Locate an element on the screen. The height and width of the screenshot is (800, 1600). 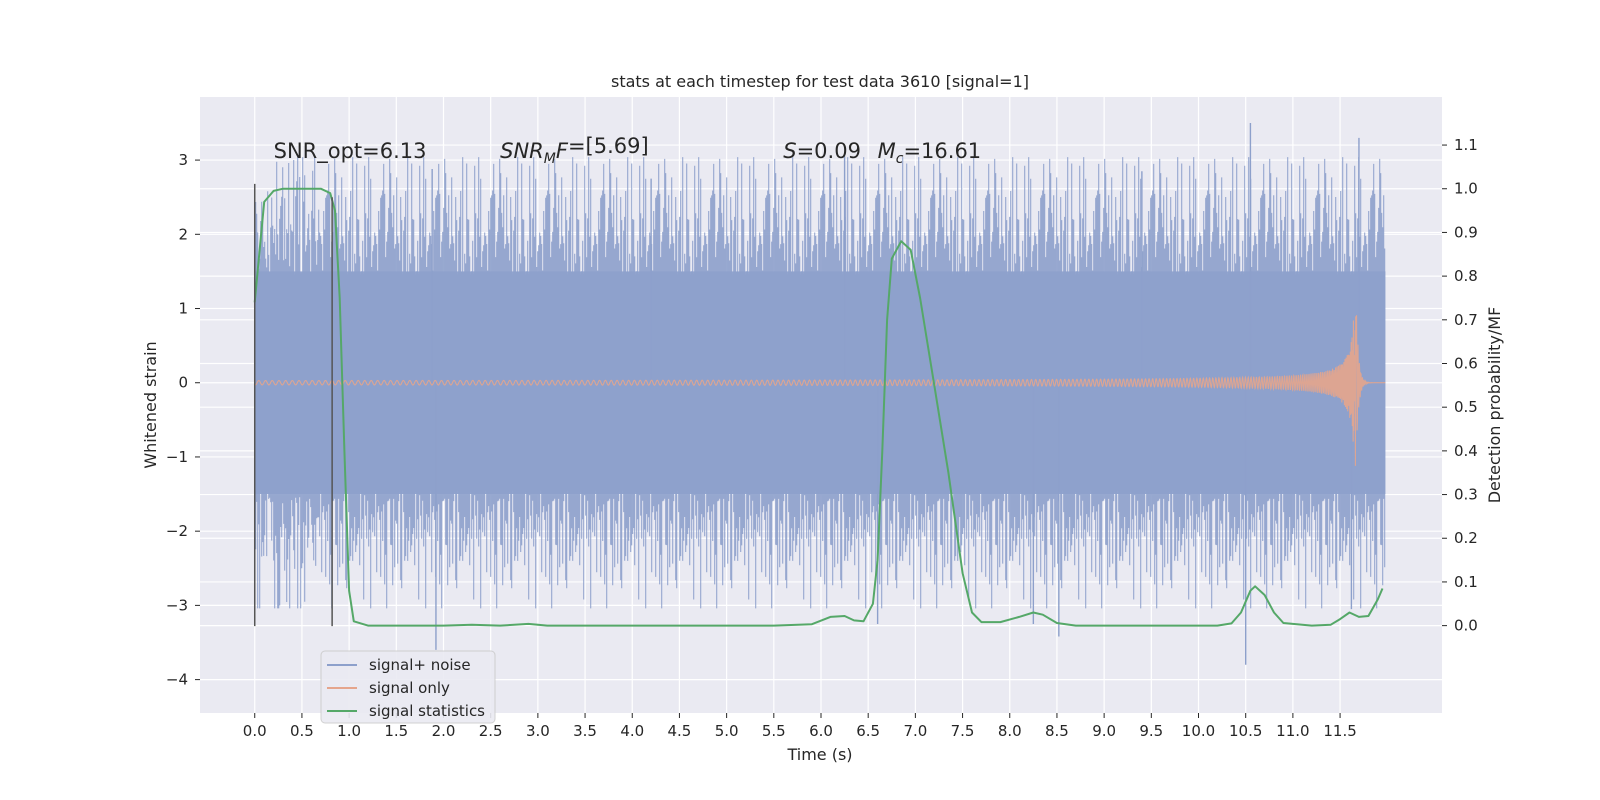
y-right-tick-label: 0.2 is located at coordinates (1466, 538).